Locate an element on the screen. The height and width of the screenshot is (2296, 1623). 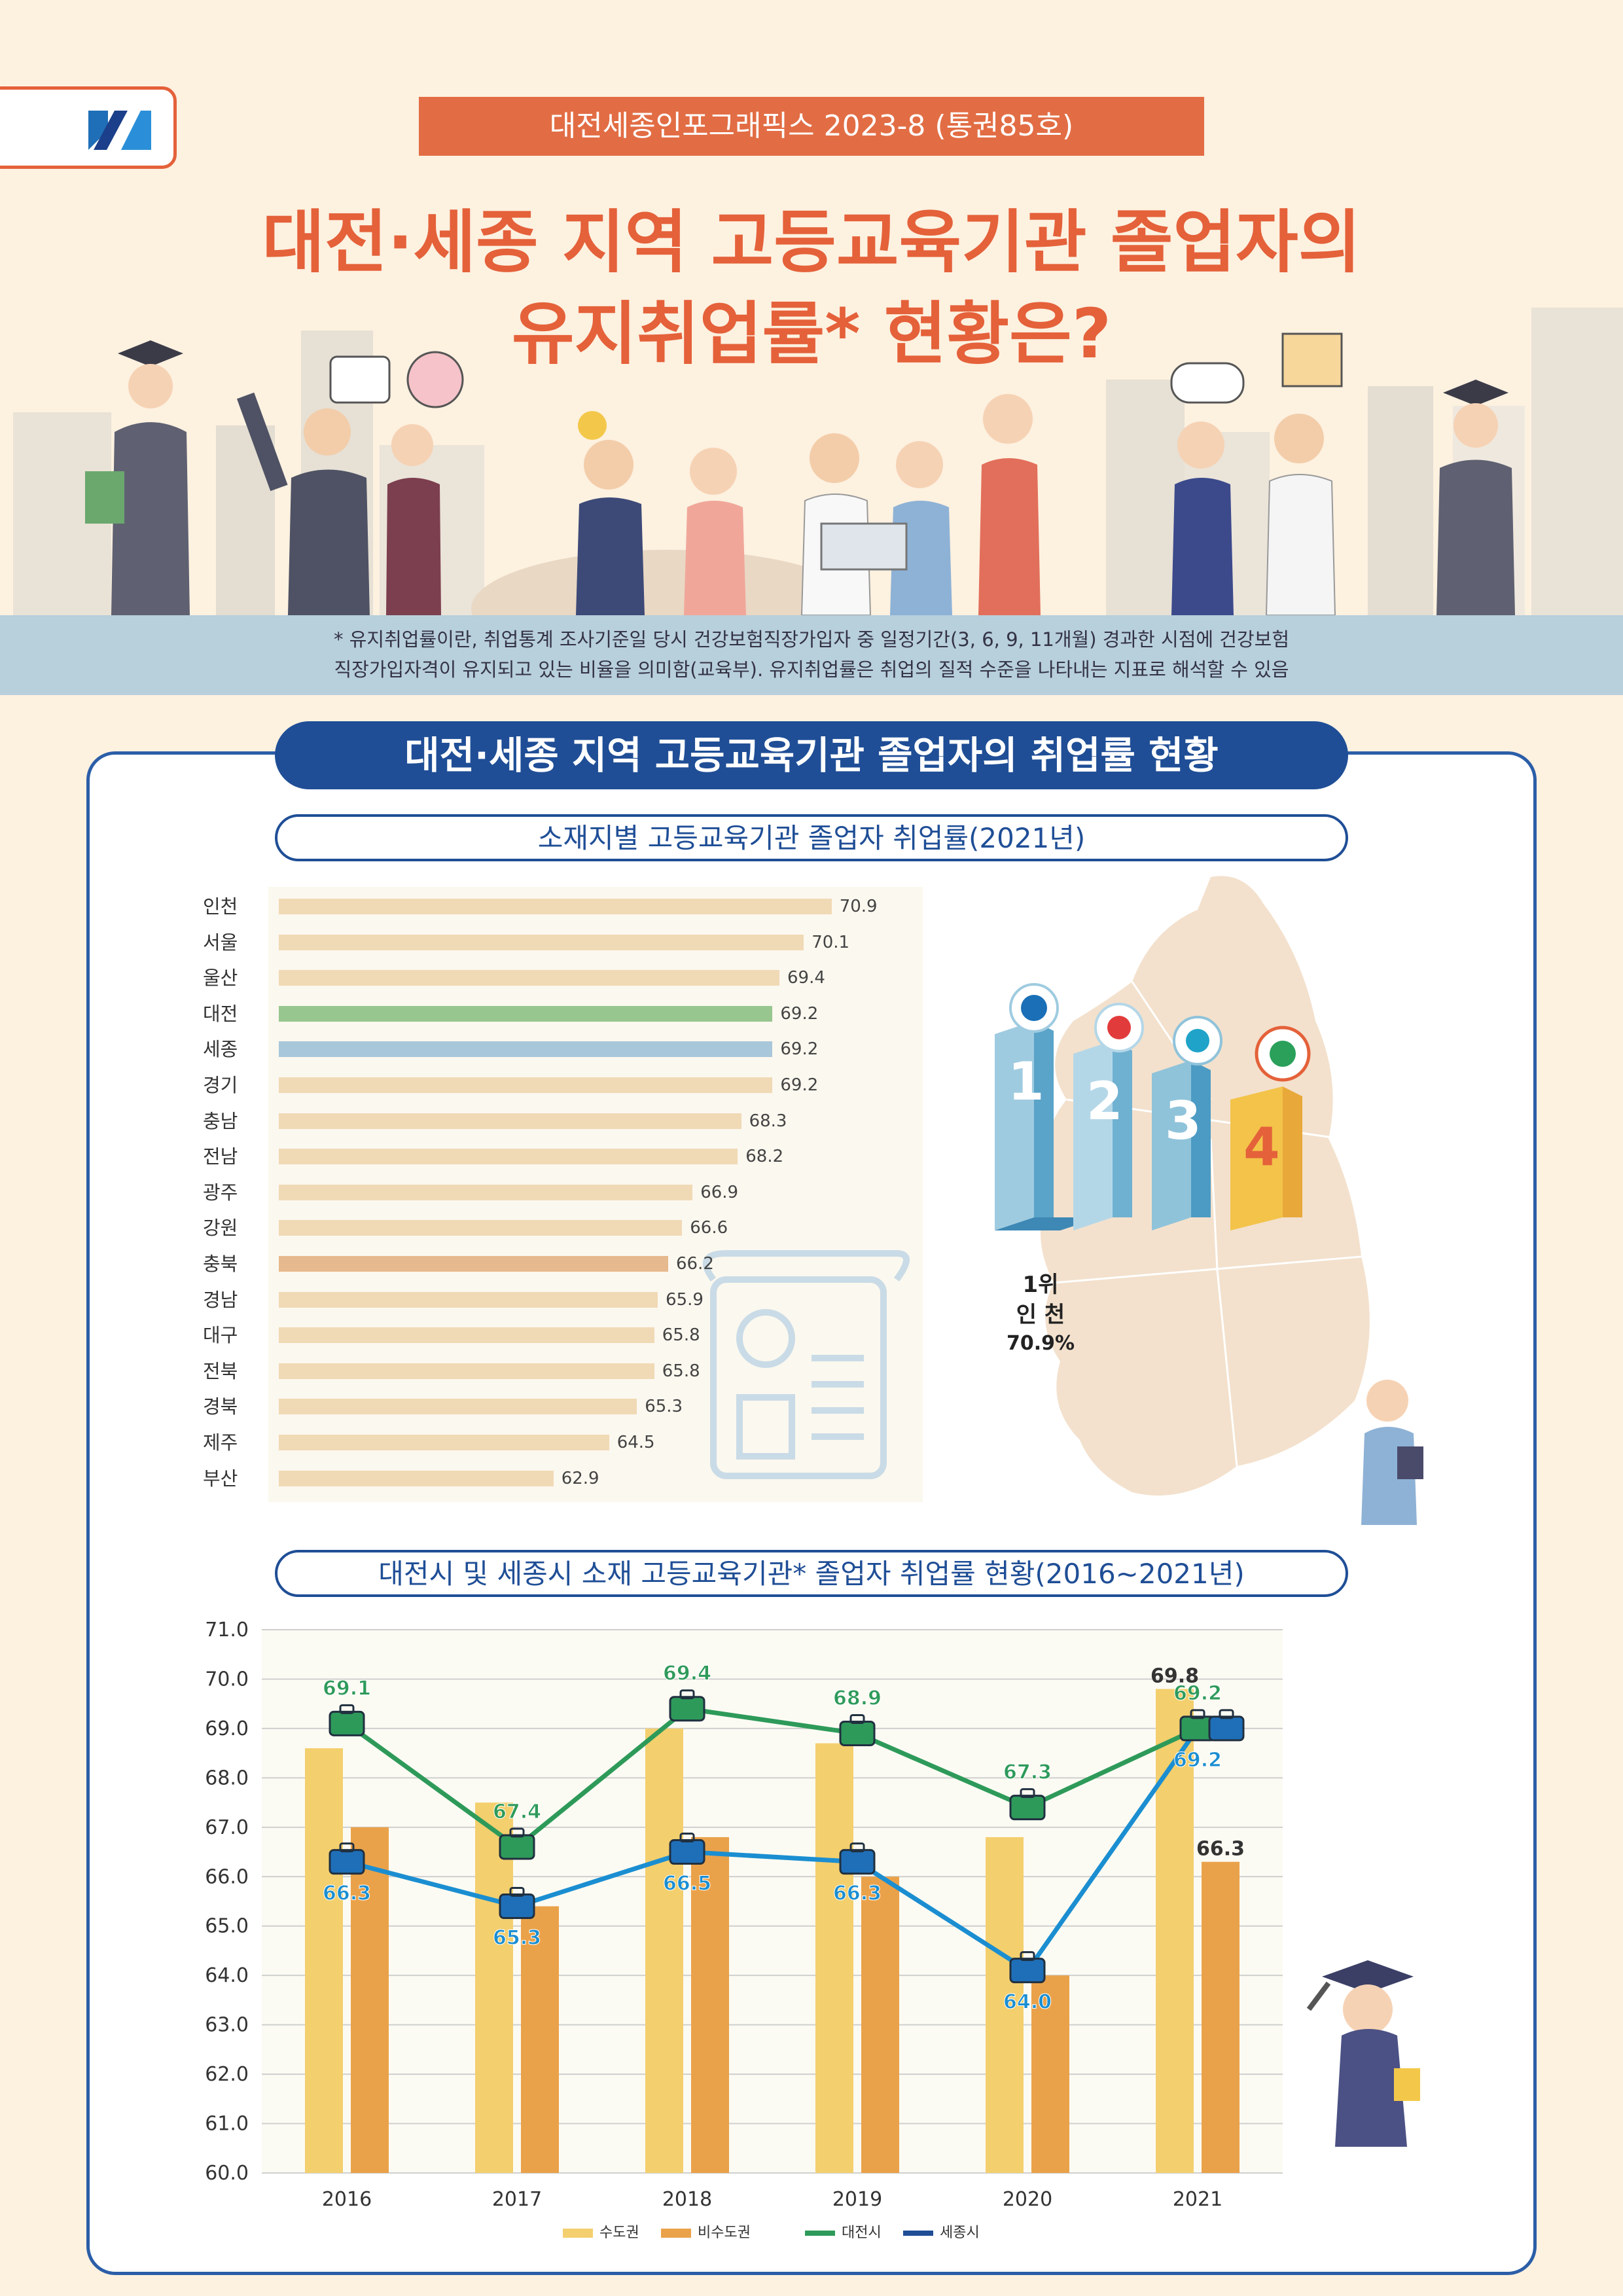
page-title-line2: 유지취업률* 현황은? is located at coordinates (811, 334).